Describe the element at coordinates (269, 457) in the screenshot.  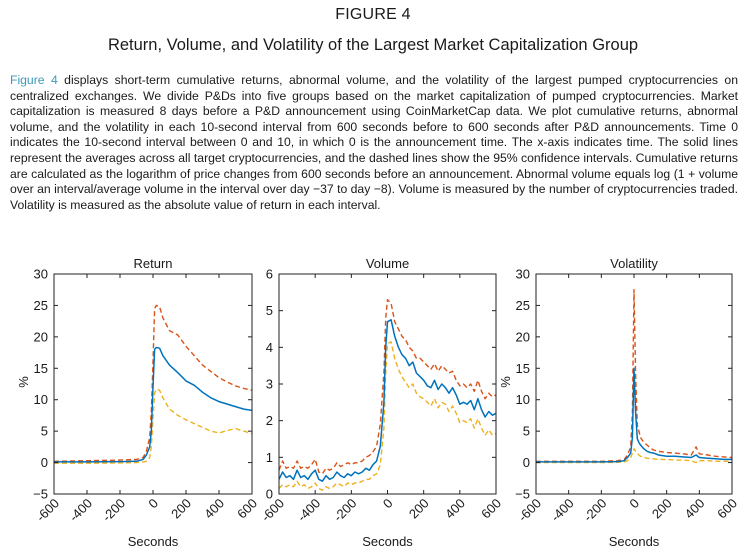
I see `y-tick-label: 1` at that location.